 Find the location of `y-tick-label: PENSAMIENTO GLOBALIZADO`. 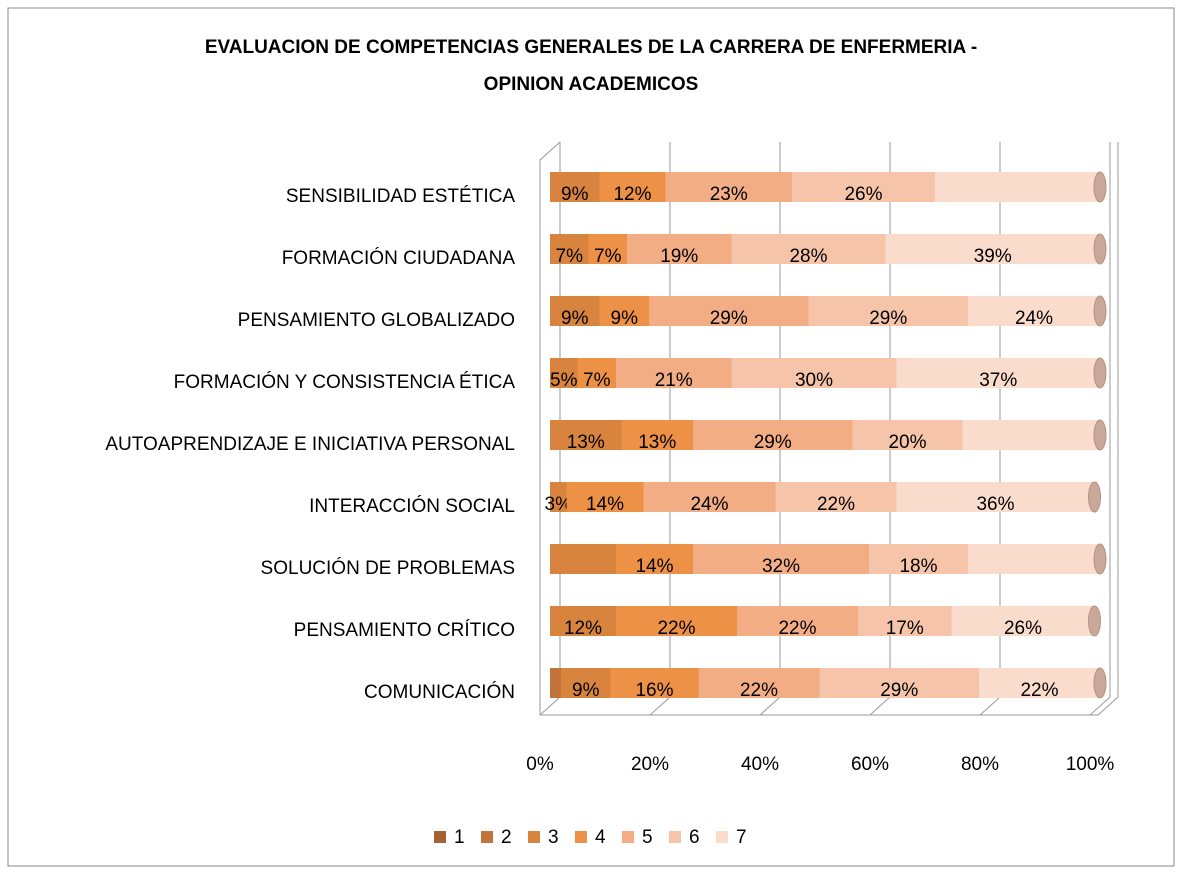

y-tick-label: PENSAMIENTO GLOBALIZADO is located at coordinates (376, 320).